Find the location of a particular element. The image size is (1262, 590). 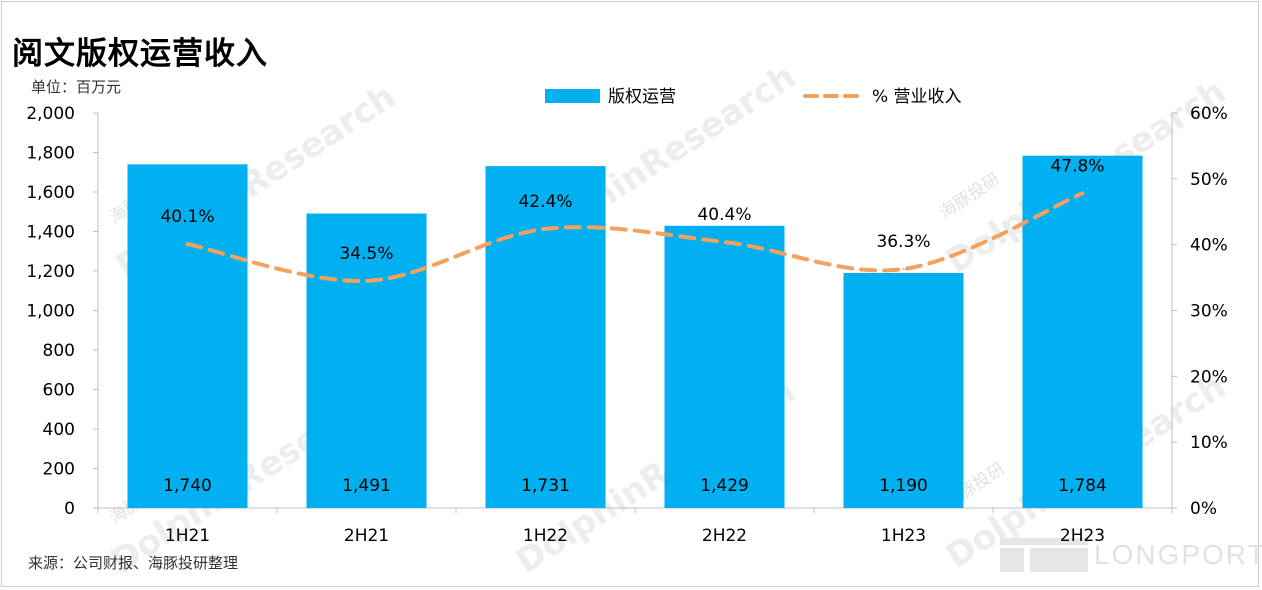

bar-value-label: 1,784 is located at coordinates (1082, 486).